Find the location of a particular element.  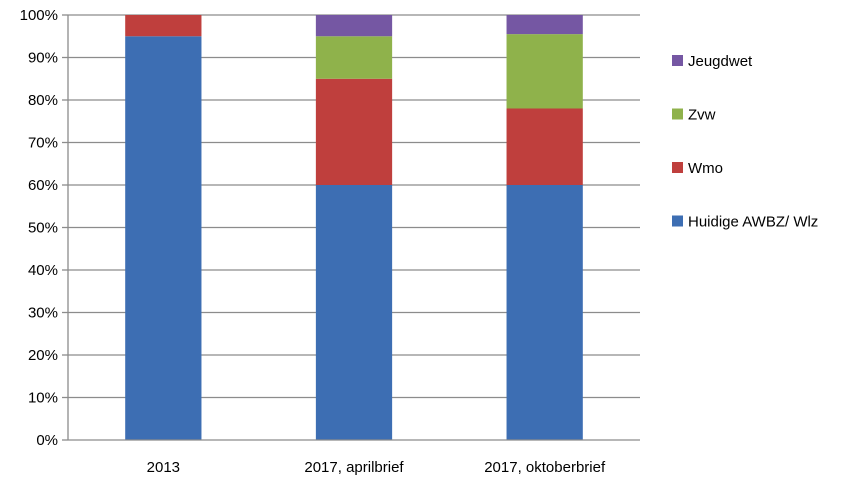

x-tick-label: 2017, aprilbrief is located at coordinates (354, 467).